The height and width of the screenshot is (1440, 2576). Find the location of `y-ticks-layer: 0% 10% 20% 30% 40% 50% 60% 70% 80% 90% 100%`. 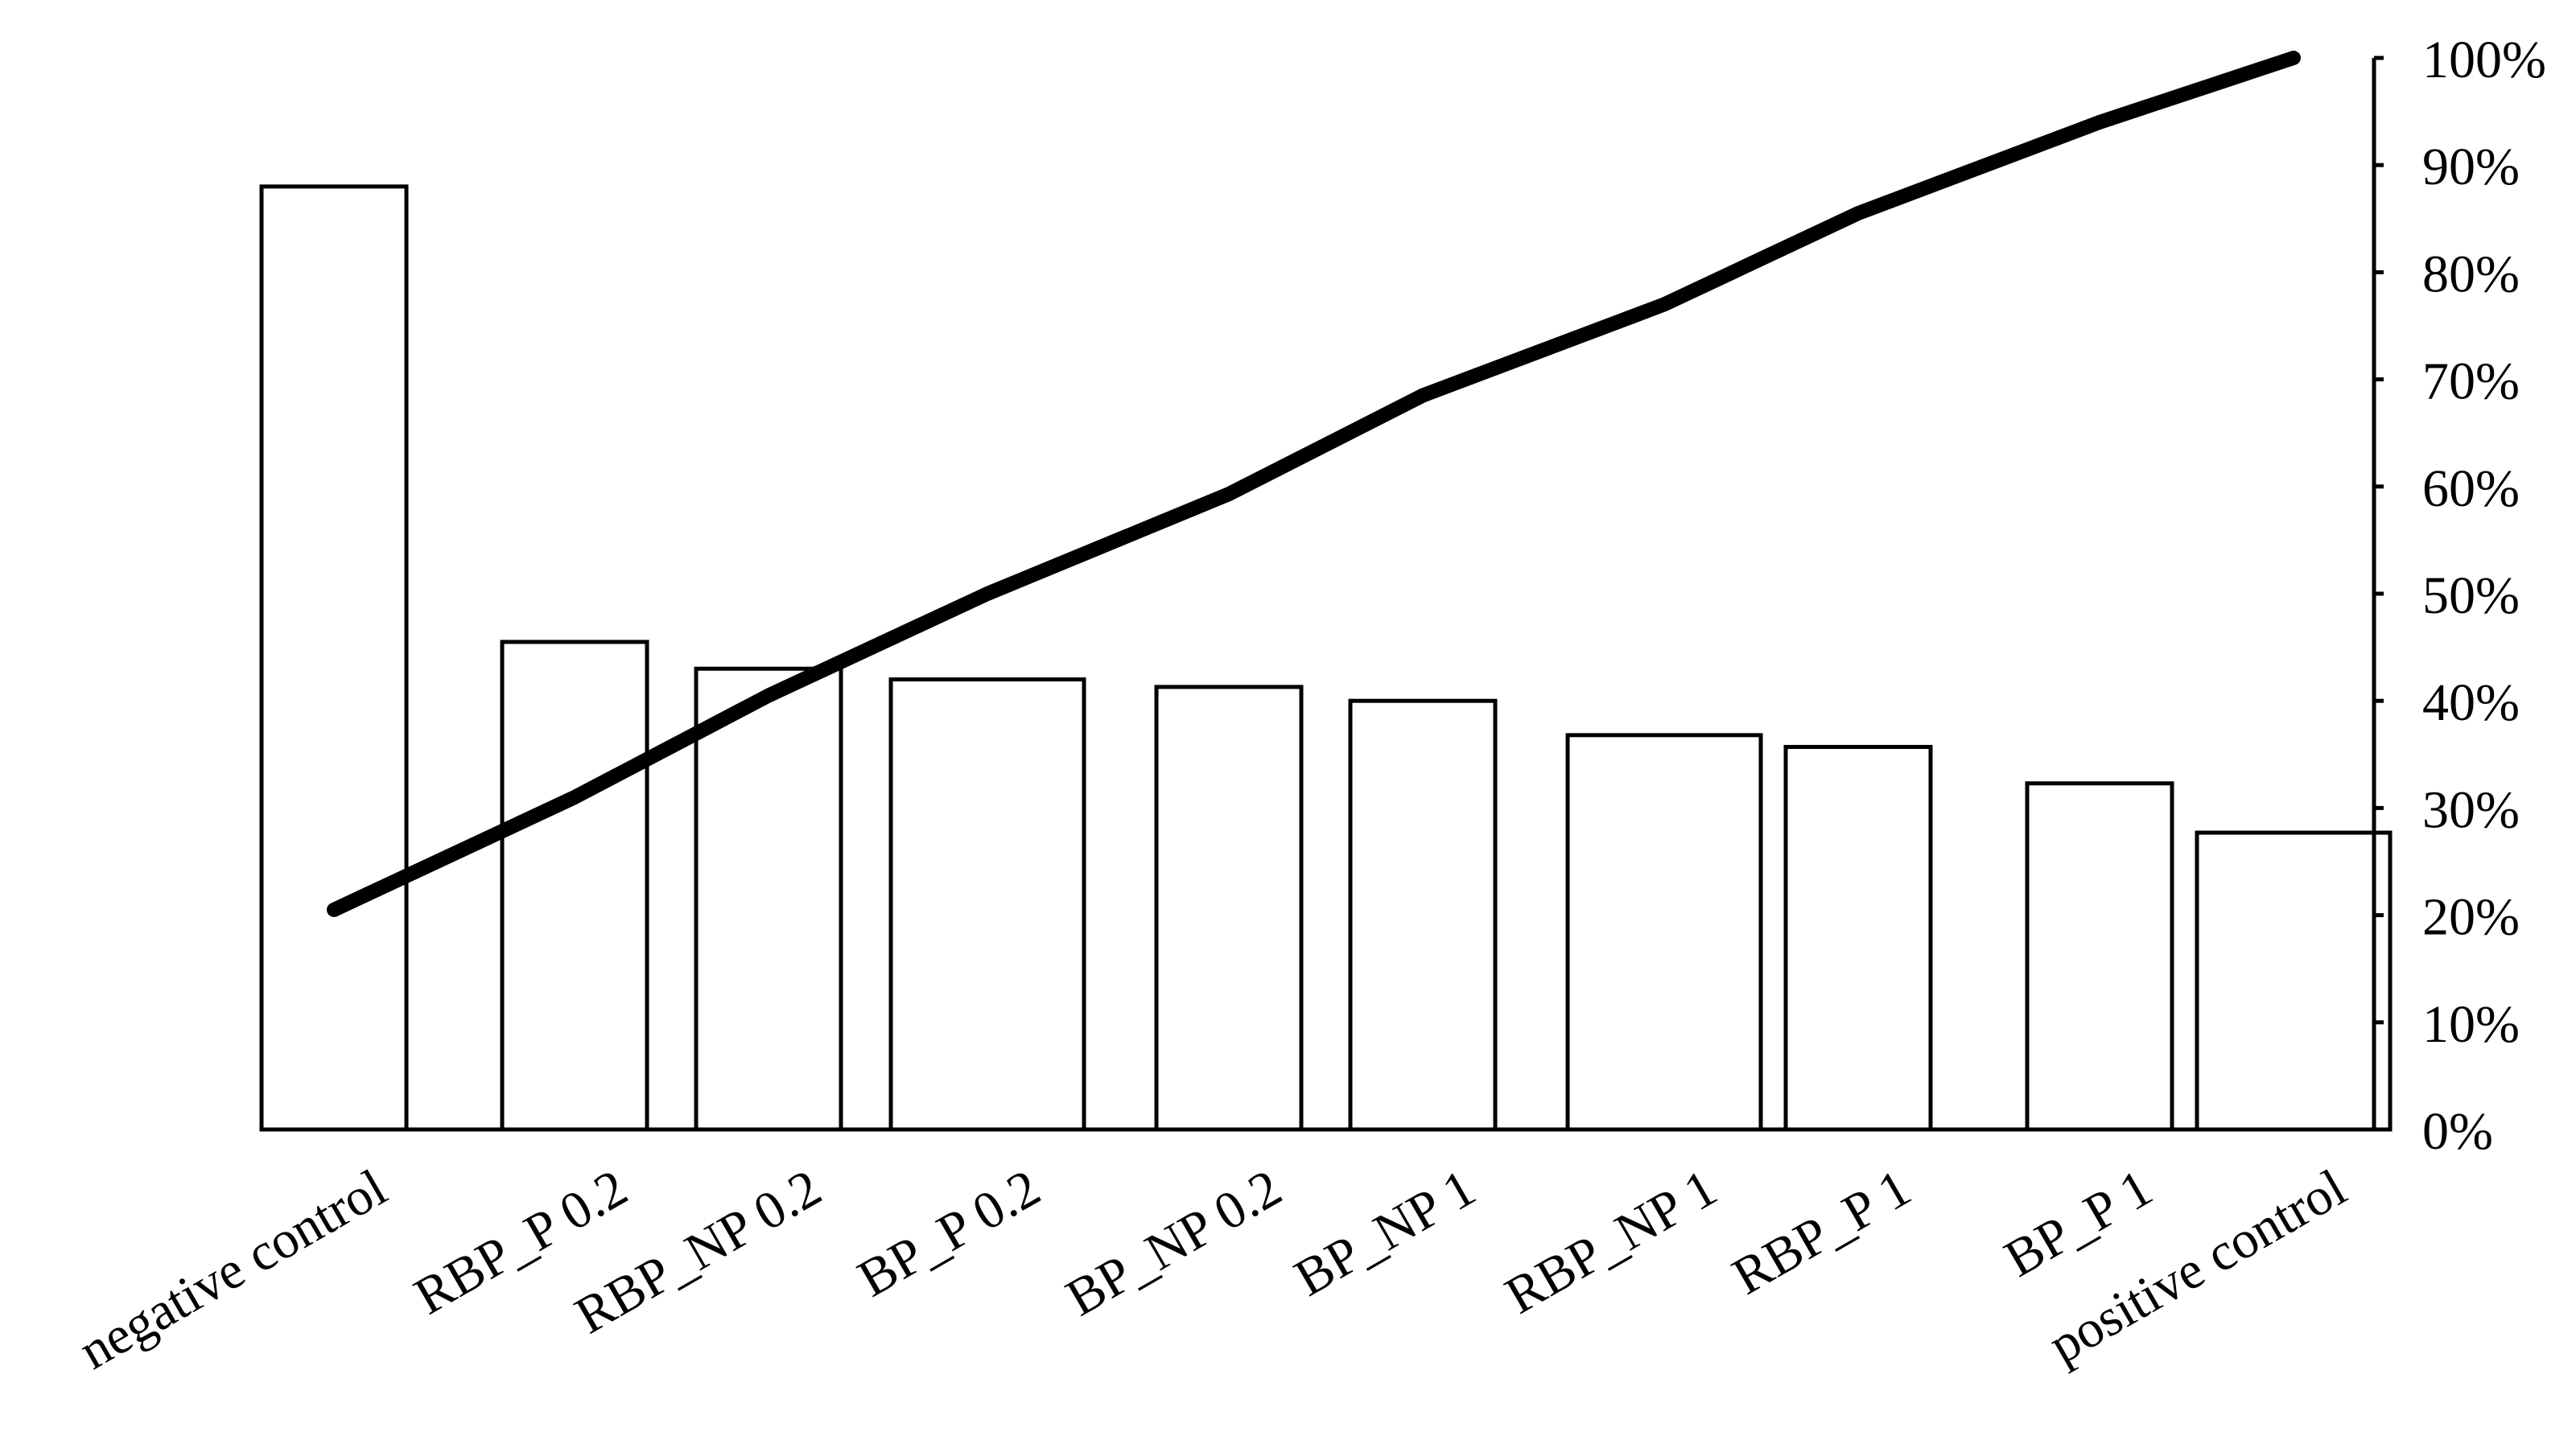

y-ticks-layer: 0% 10% 20% 30% 40% 50% 60% 70% 80% 90% 100% is located at coordinates (2460, 596).